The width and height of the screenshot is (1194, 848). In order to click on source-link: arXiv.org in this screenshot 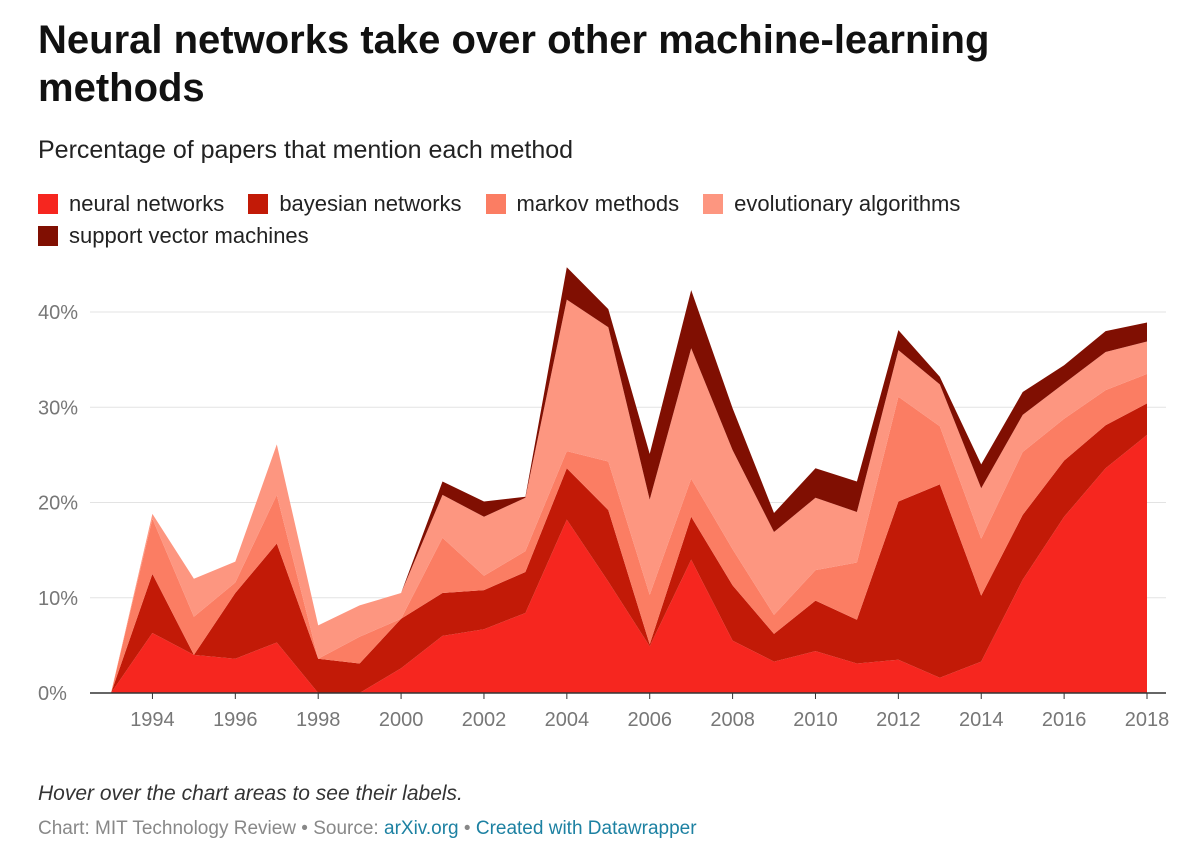, I will do `click(421, 828)`.